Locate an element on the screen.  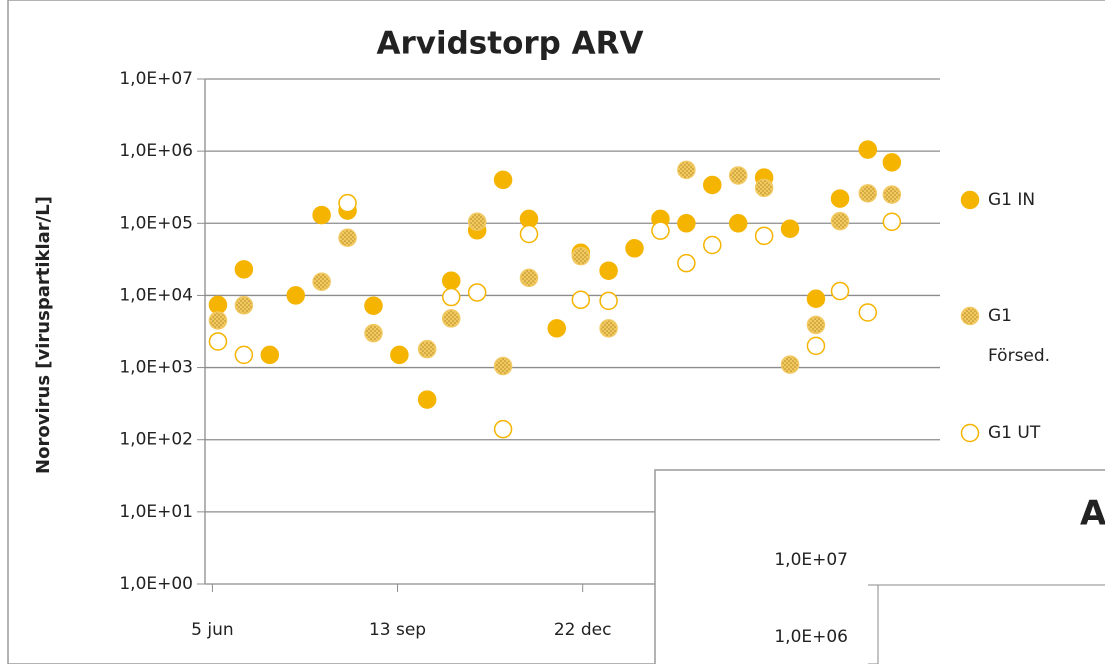
legend-label: G1 IN is located at coordinates (1012, 200).